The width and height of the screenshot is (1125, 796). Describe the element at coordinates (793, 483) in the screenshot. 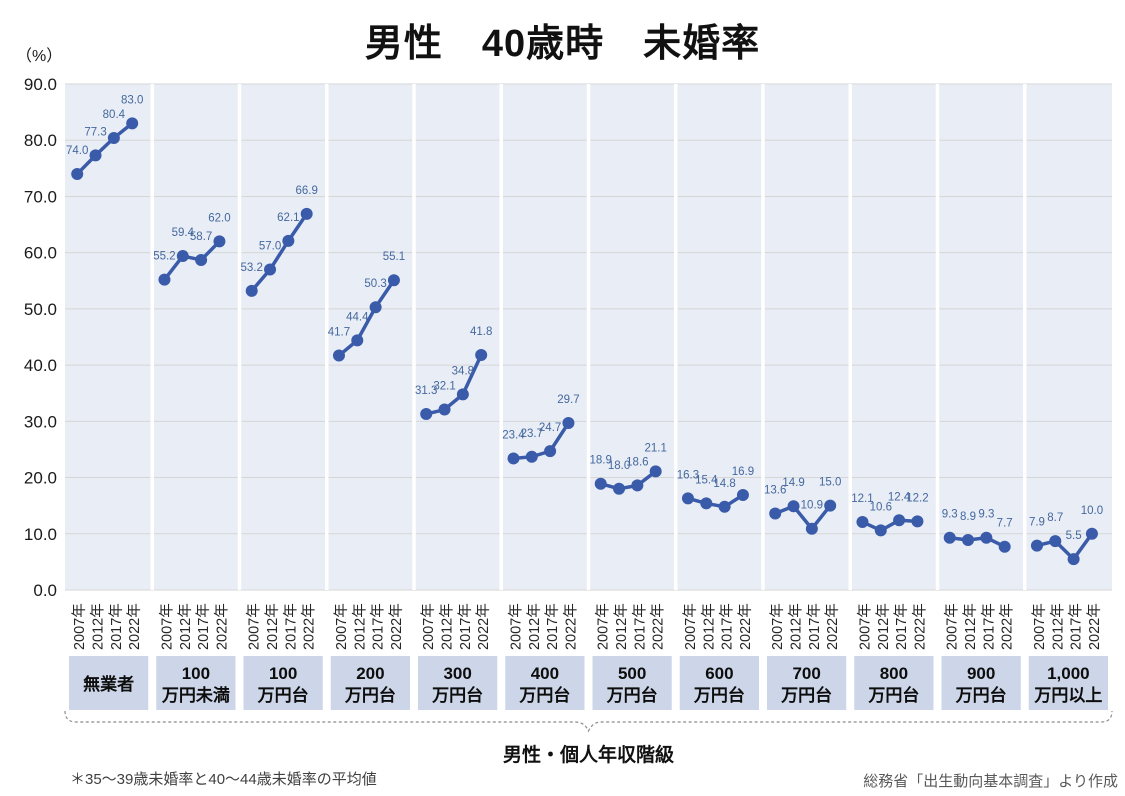

I see `data-label: 14.9` at that location.